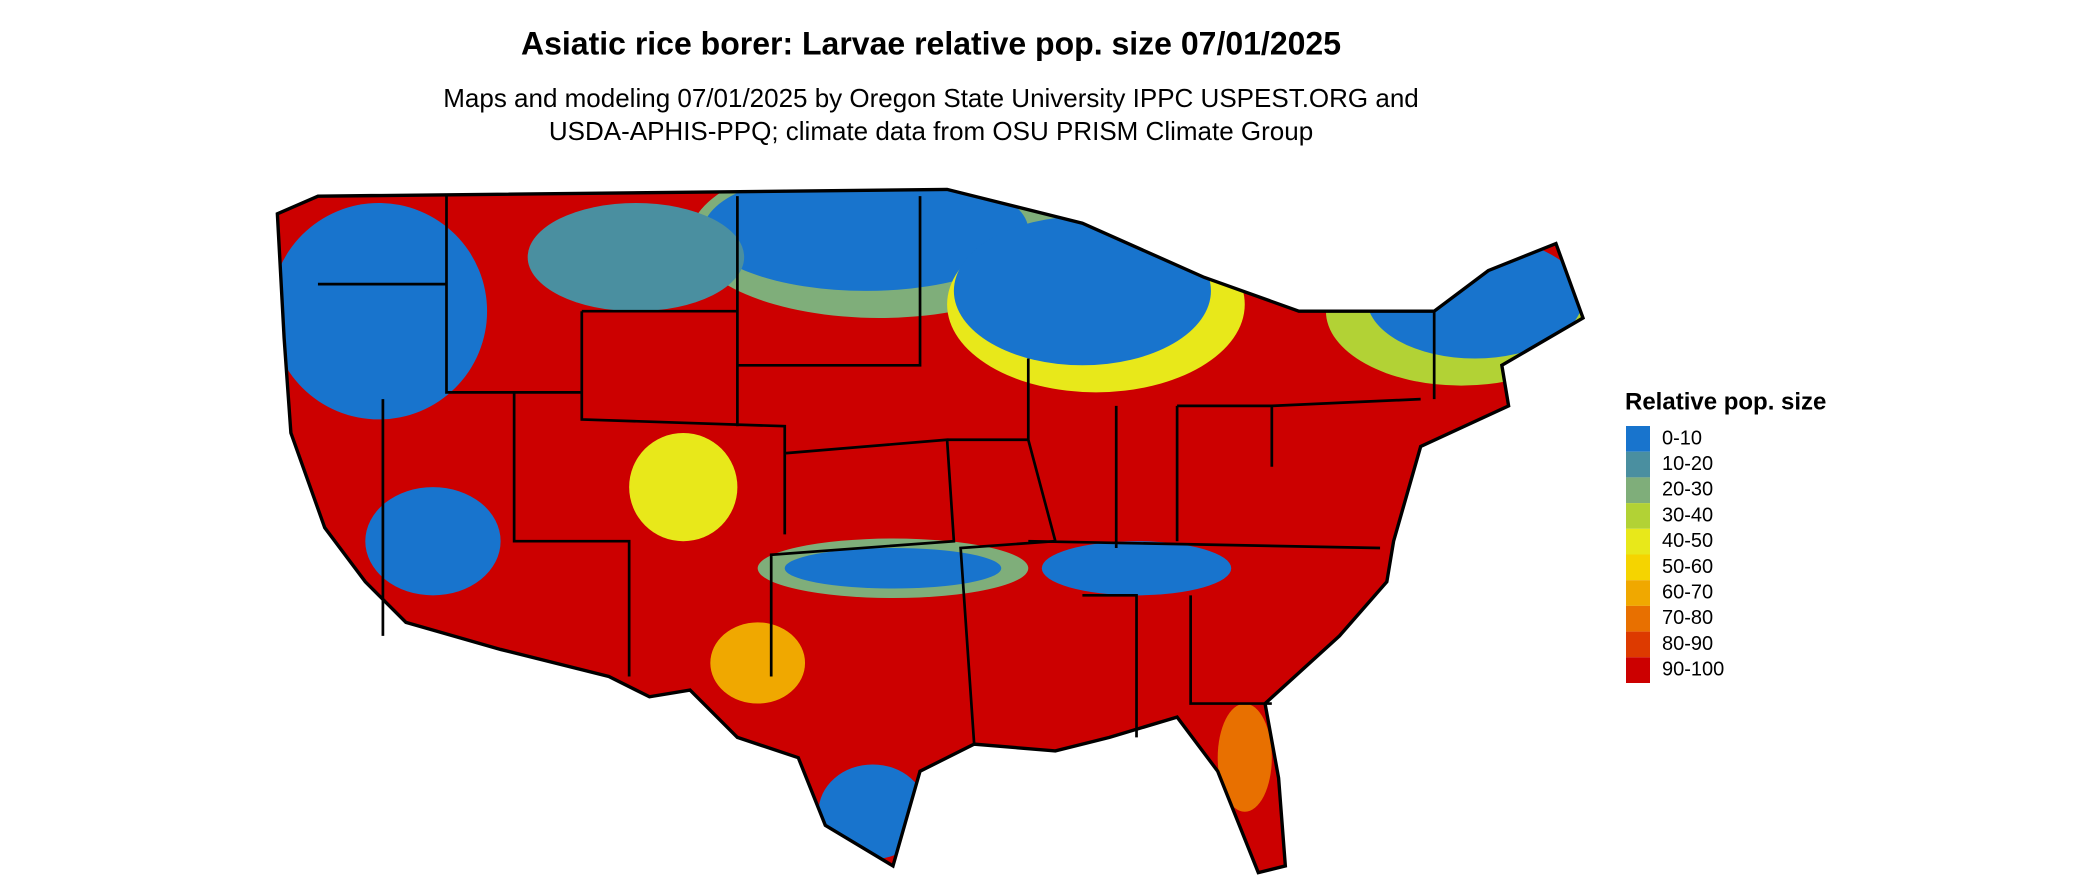 This screenshot has width=2100, height=892. I want to click on legend-label: 60-70, so click(1687, 592).